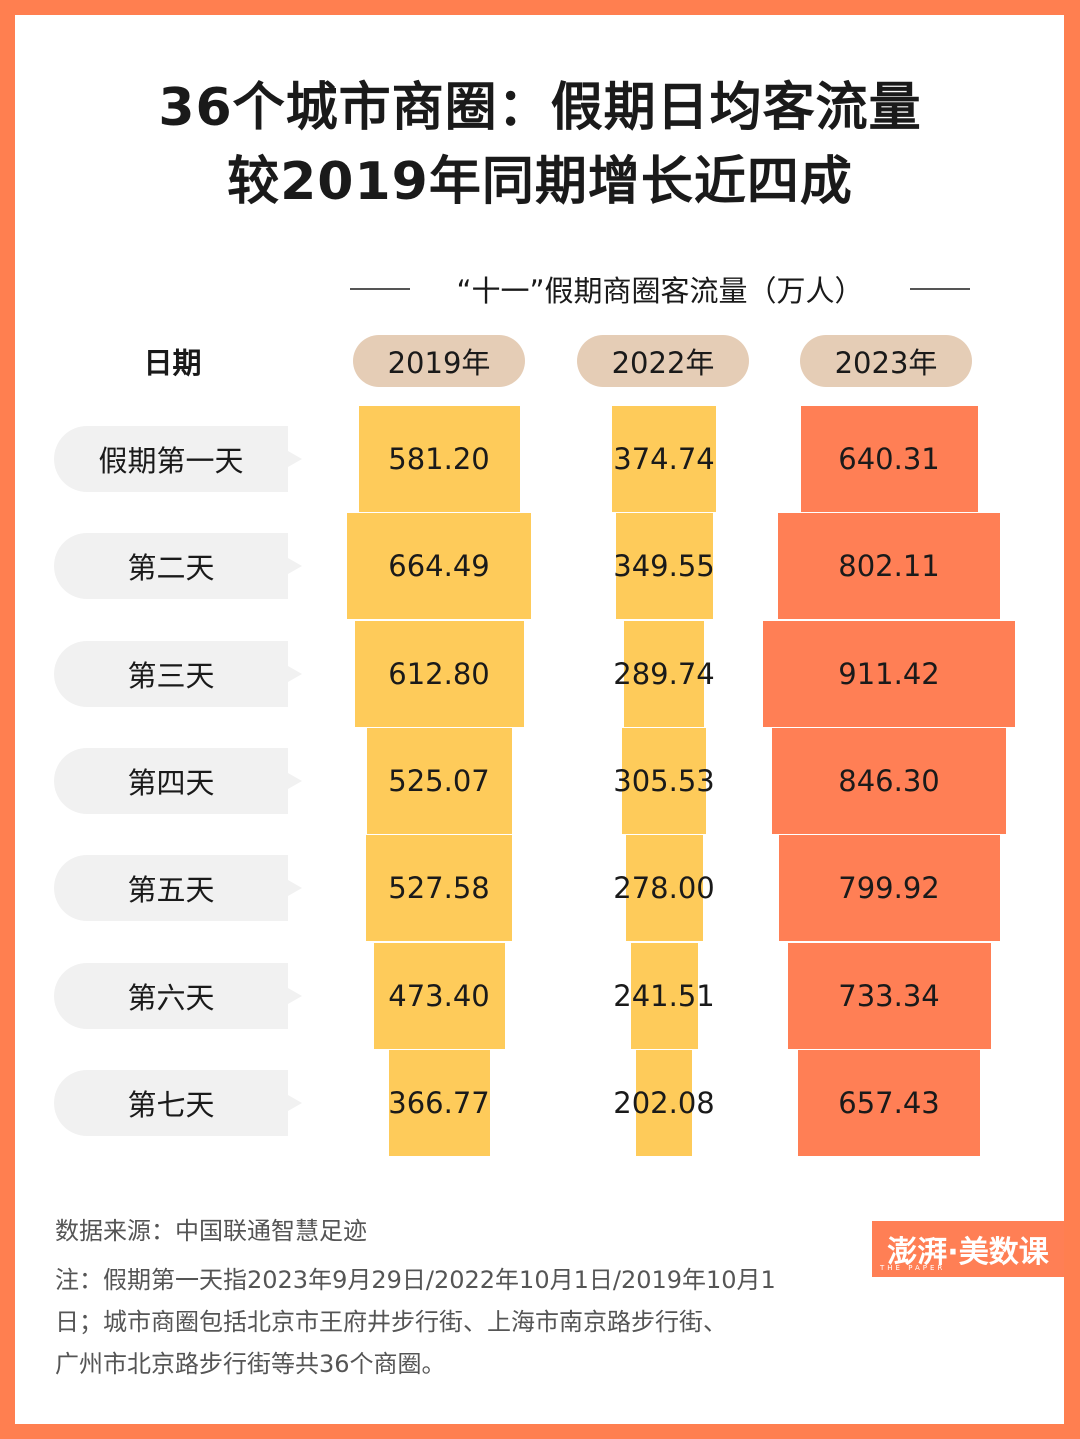  What do you see at coordinates (439, 995) in the screenshot?
I see `bar-2019: 473.40` at bounding box center [439, 995].